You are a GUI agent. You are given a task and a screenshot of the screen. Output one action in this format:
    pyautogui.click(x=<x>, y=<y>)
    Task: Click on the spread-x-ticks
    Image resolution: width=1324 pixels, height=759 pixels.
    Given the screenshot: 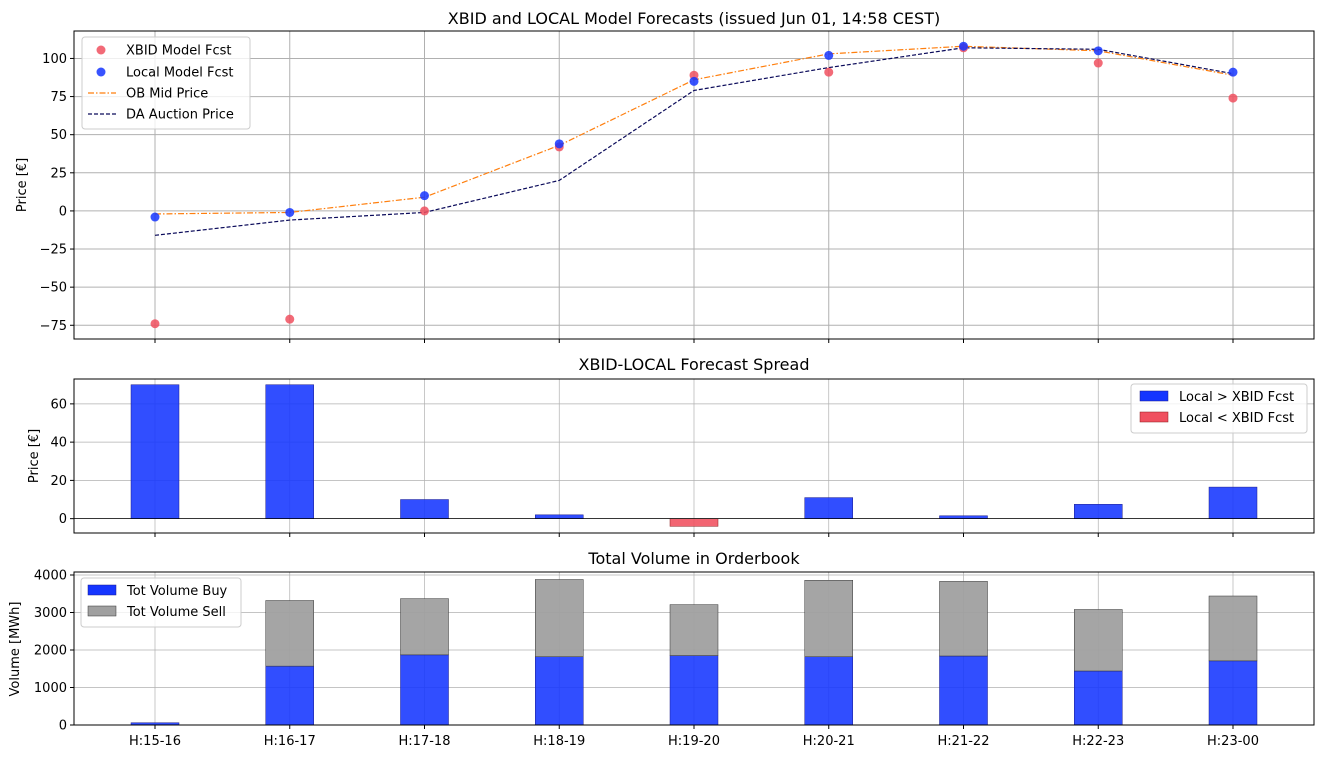 What is the action you would take?
    pyautogui.click(x=694, y=535)
    